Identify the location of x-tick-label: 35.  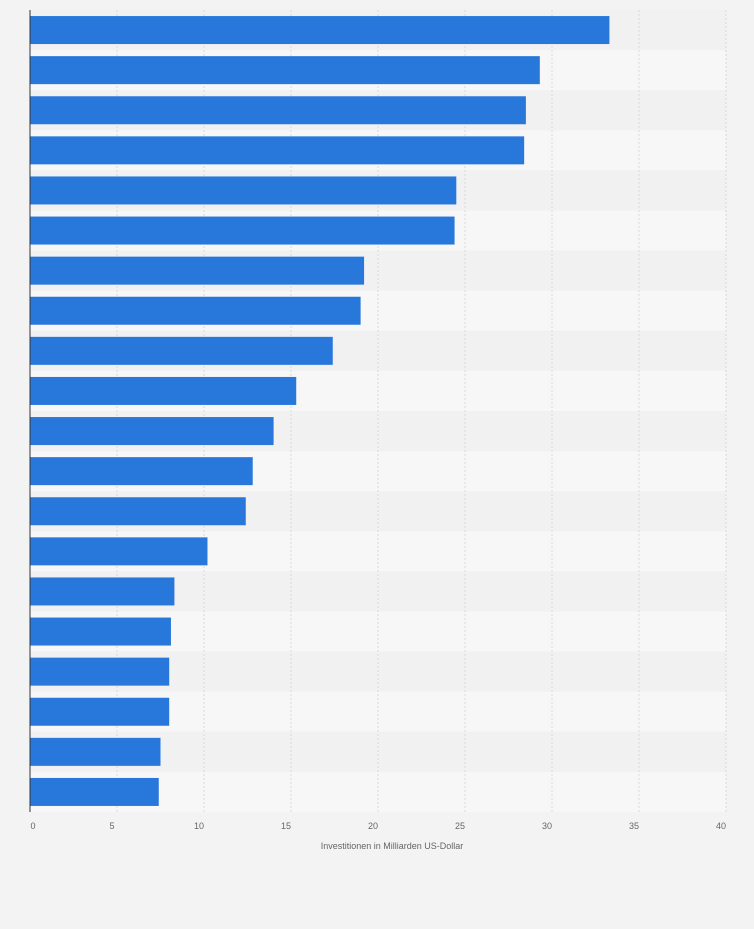
(634, 826).